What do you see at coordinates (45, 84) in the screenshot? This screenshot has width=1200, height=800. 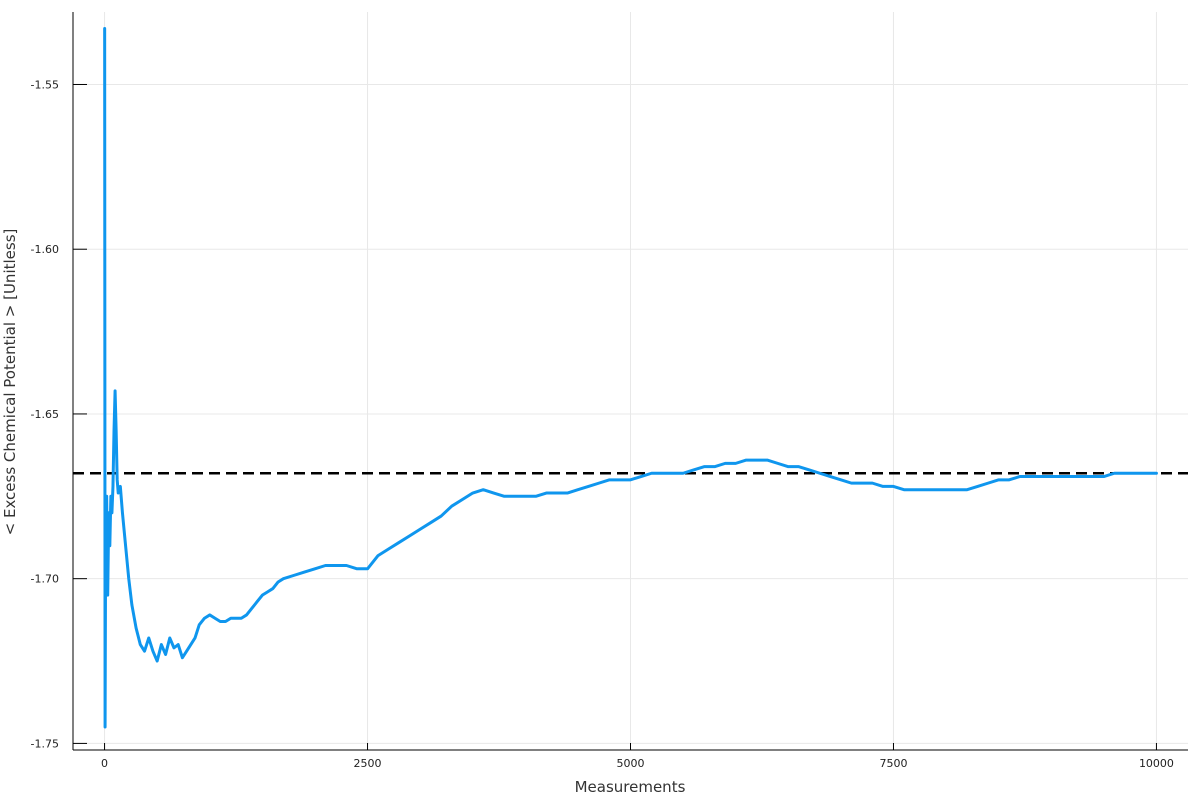 I see `y-tick-label: -1.55` at bounding box center [45, 84].